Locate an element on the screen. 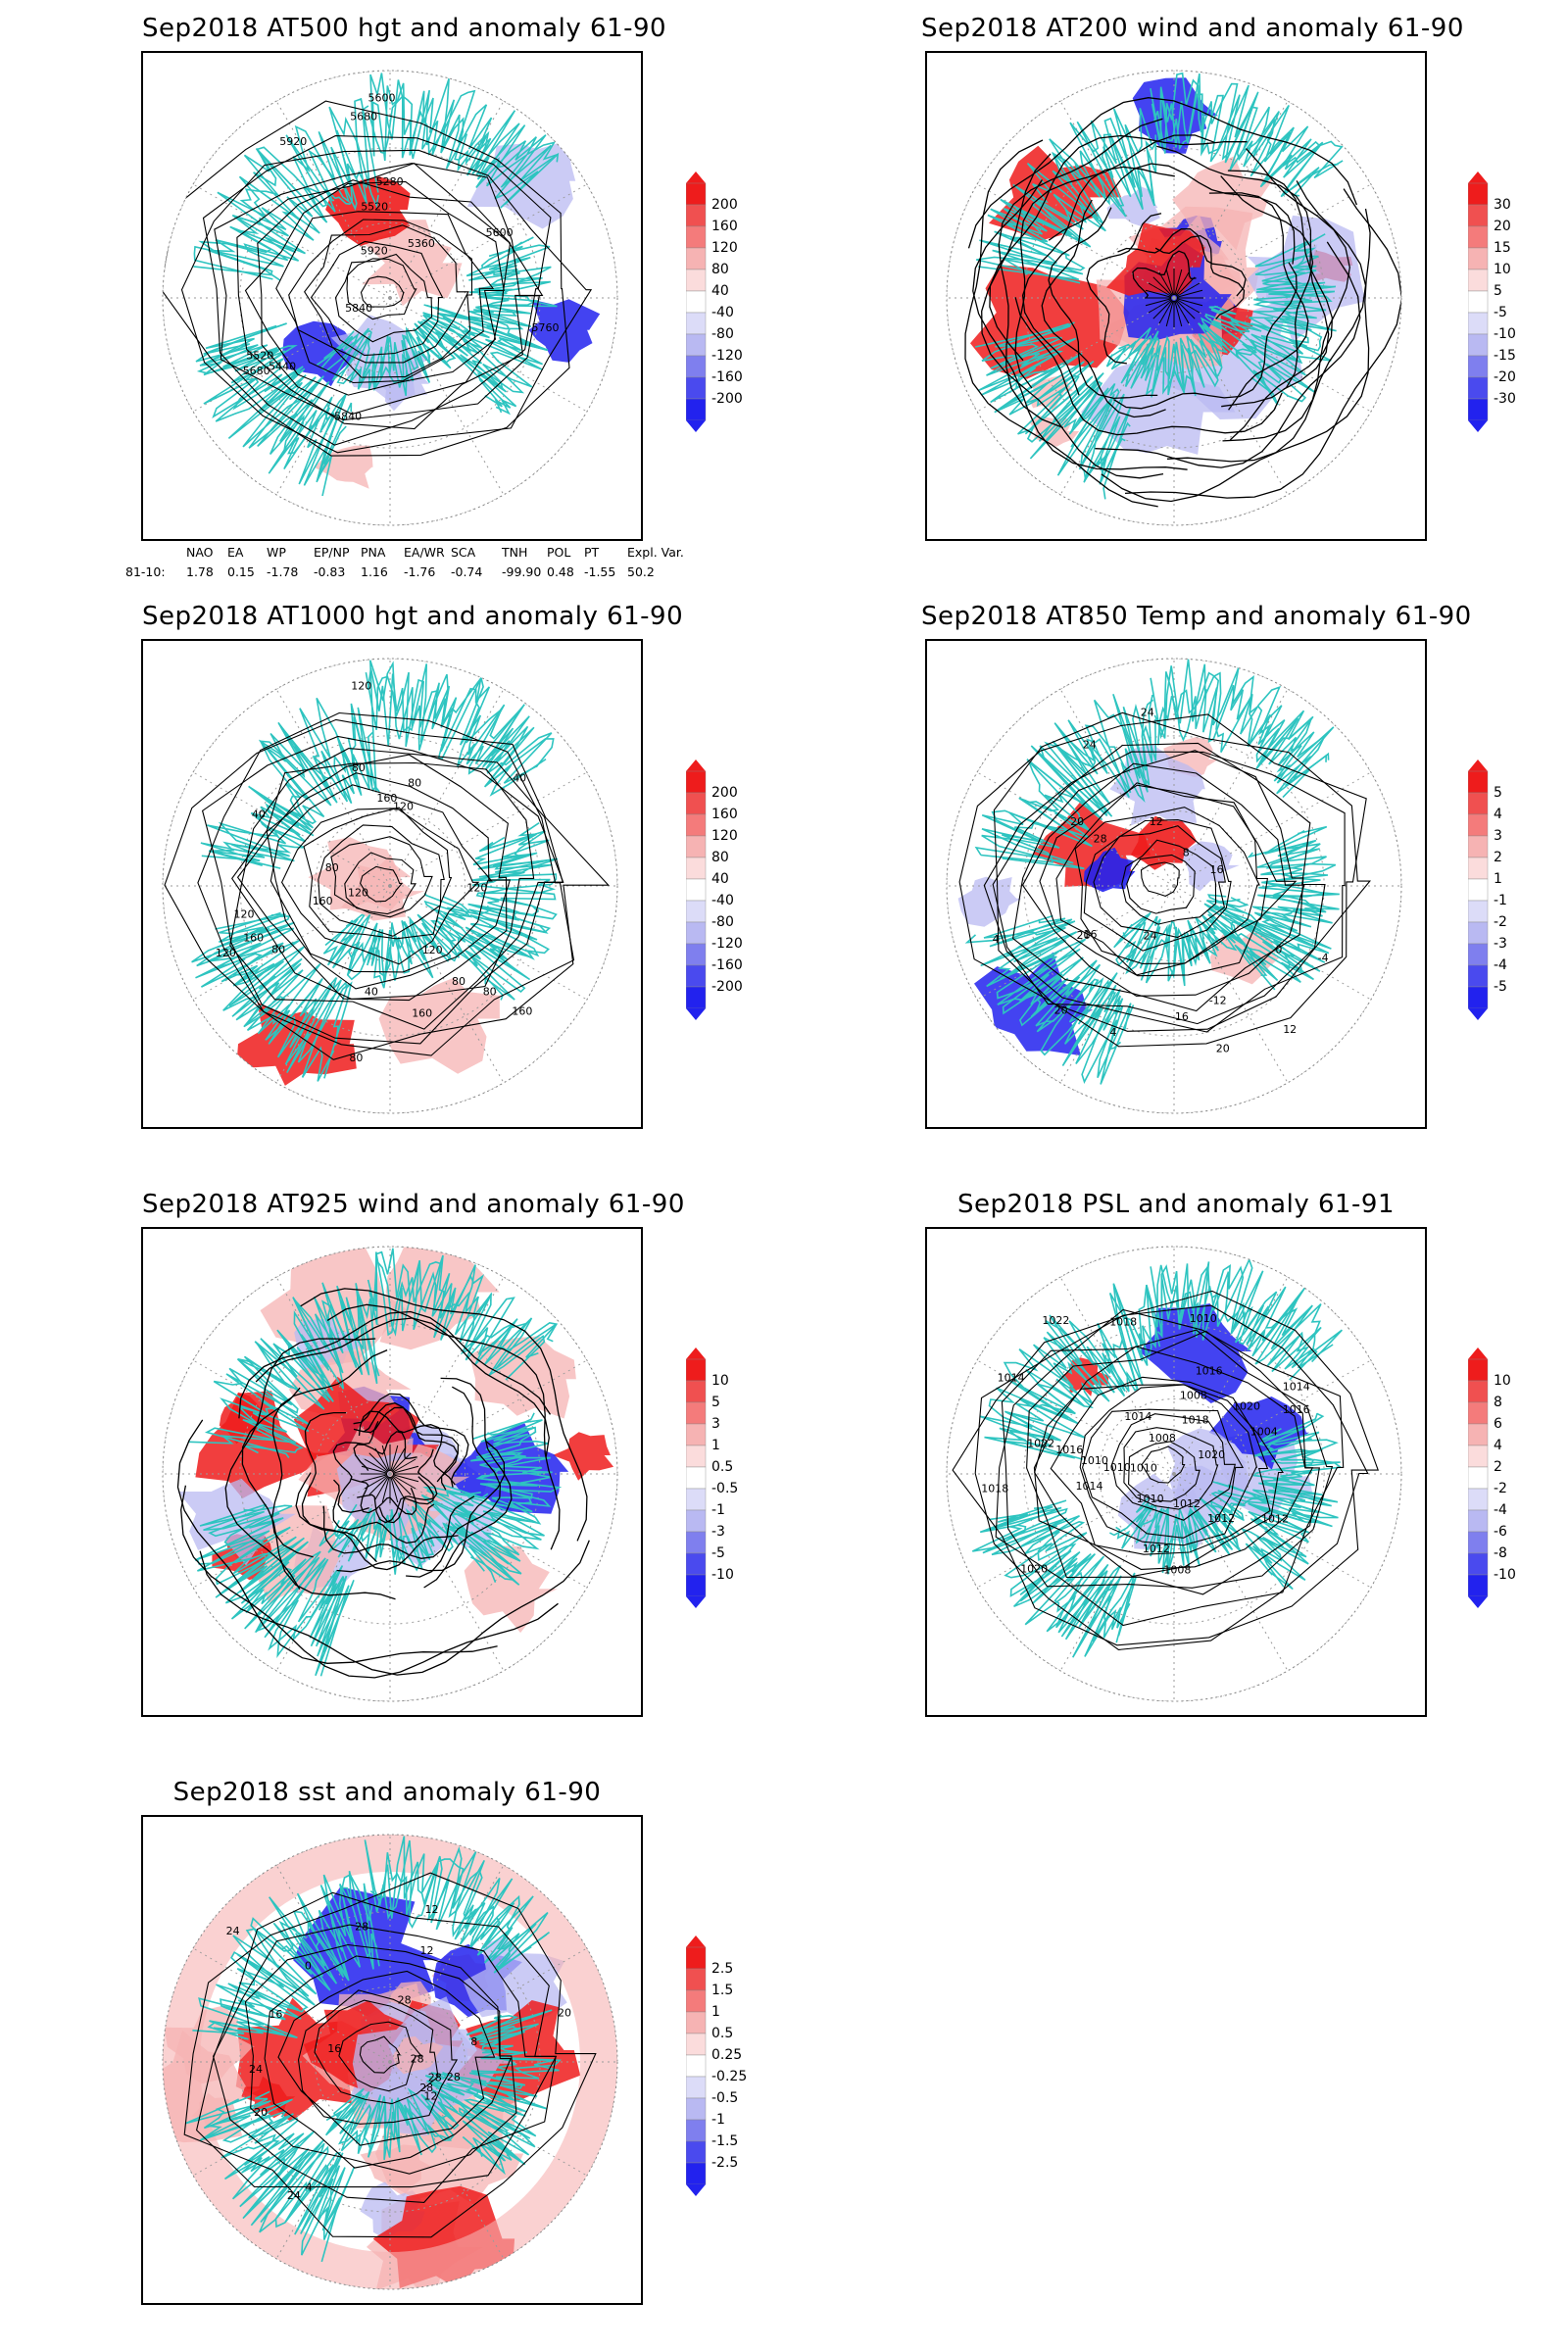 Image resolution: width=1568 pixels, height=2352 pixels. colorbar-label: -4 is located at coordinates (1500, 1510).